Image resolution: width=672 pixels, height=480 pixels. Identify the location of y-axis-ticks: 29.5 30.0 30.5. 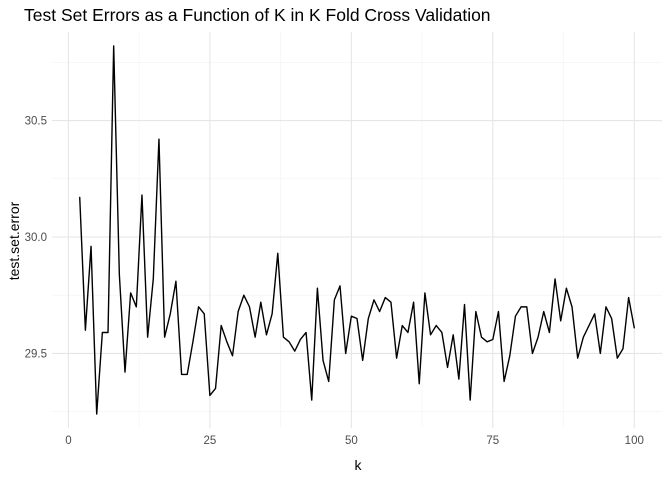
(36, 238).